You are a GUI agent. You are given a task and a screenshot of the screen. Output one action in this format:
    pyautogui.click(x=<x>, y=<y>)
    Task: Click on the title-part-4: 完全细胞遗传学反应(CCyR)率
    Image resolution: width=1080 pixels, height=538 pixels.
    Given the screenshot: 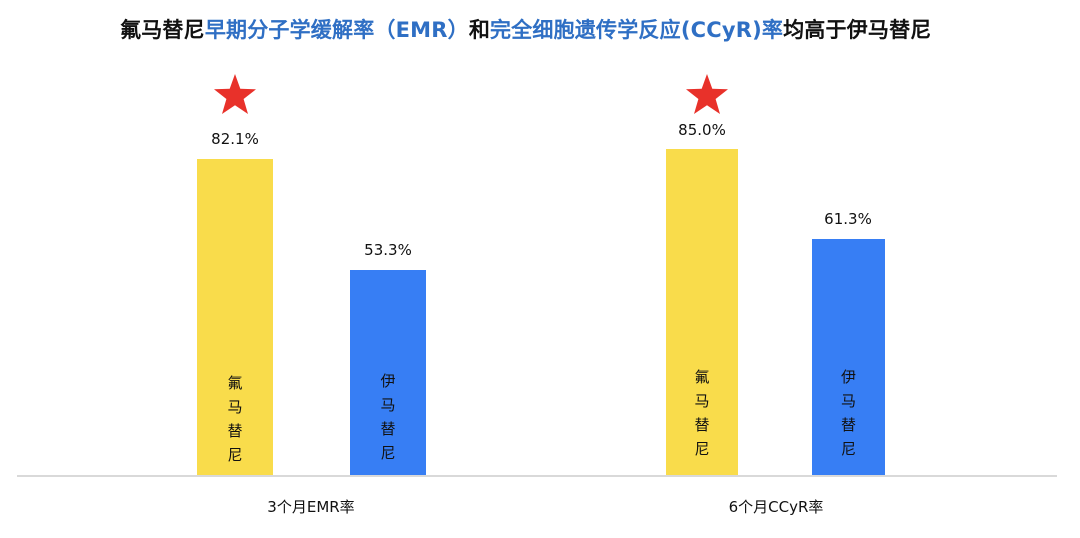 What is the action you would take?
    pyautogui.click(x=637, y=30)
    